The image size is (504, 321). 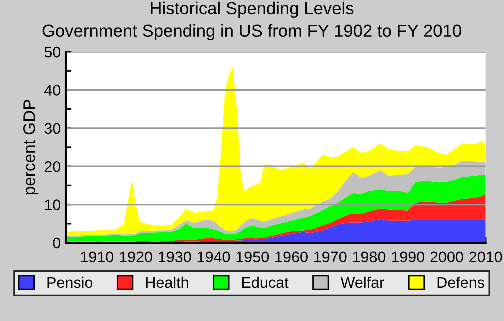 I want to click on x-tick-label: 1940, so click(x=214, y=257).